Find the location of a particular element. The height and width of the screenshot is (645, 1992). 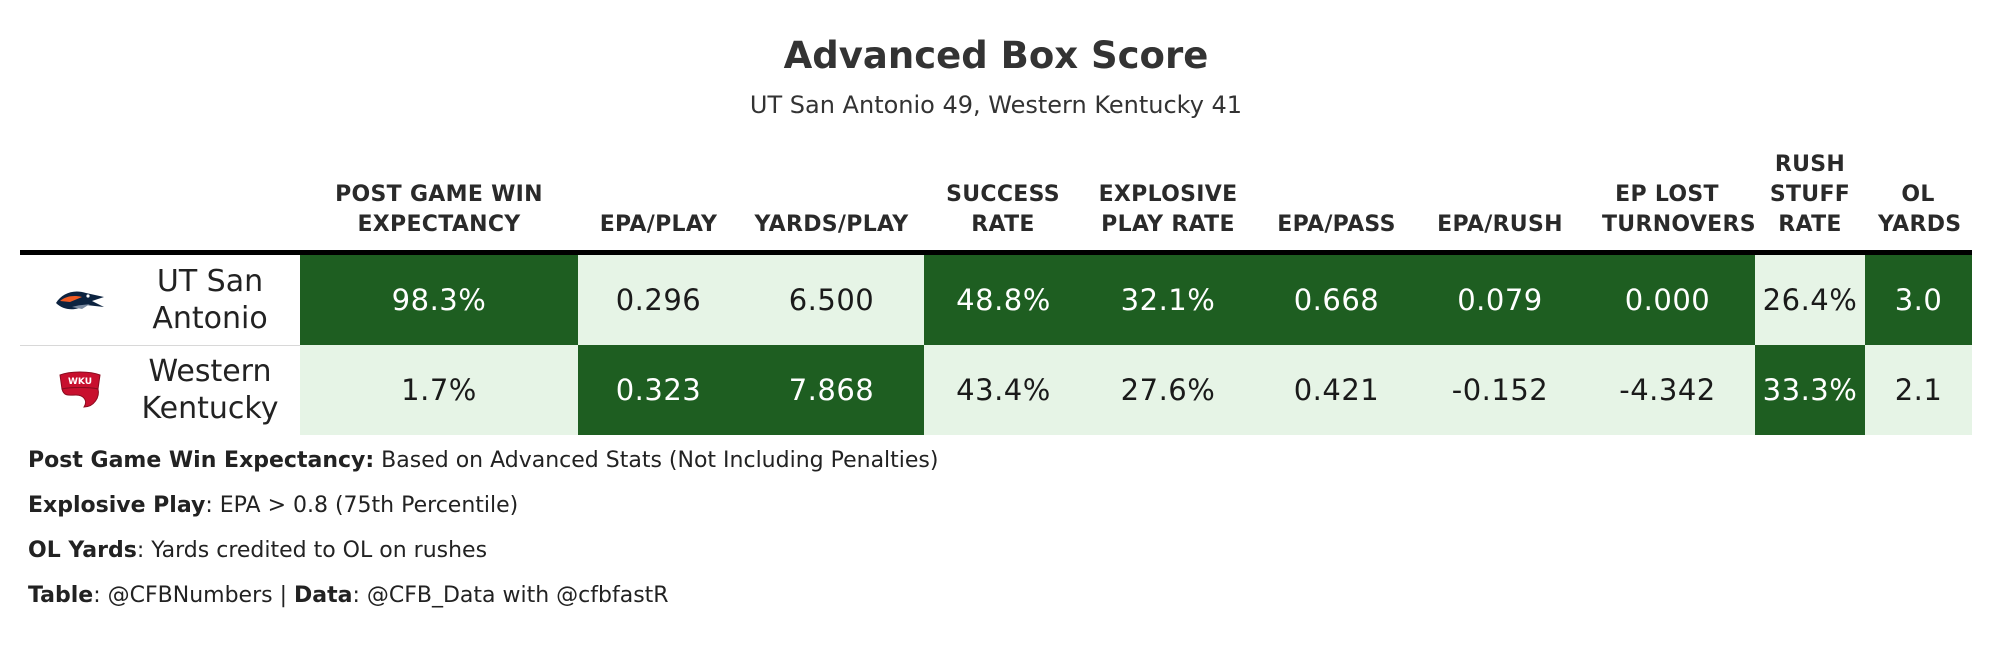

header-epa_play: EPA/PLAY is located at coordinates (658, 224).